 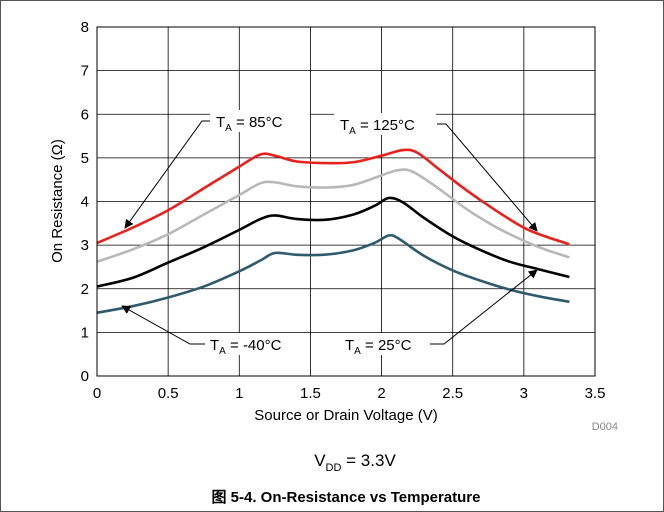 I want to click on x-axis-title: Source or Drain Voltage (V), so click(x=345, y=415).